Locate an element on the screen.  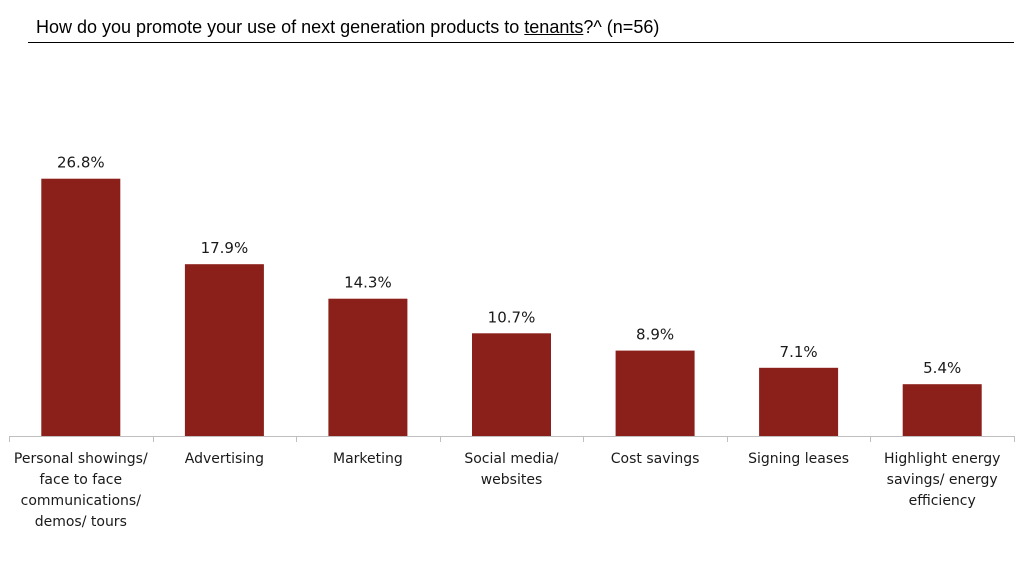
category-label-3-line-1: websites is located at coordinates (512, 480).